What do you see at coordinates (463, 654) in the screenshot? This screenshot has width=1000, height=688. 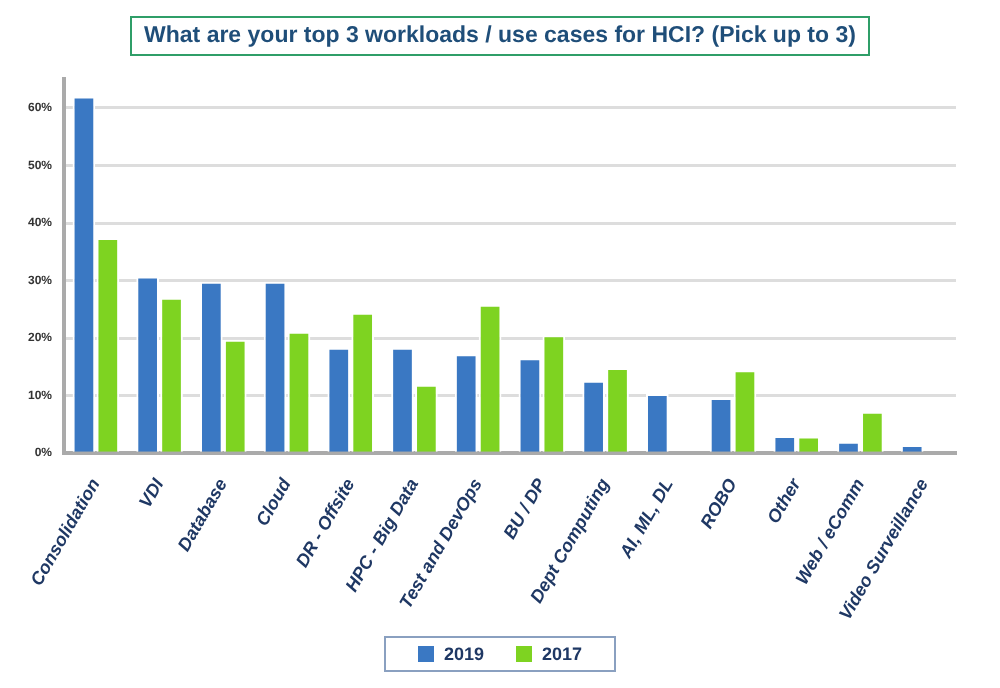 I see `legend-label: 2019` at bounding box center [463, 654].